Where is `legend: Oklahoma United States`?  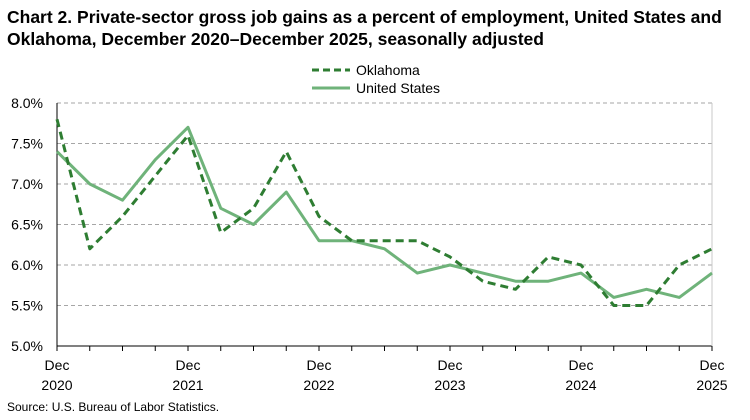
legend: Oklahoma United States is located at coordinates (376, 79).